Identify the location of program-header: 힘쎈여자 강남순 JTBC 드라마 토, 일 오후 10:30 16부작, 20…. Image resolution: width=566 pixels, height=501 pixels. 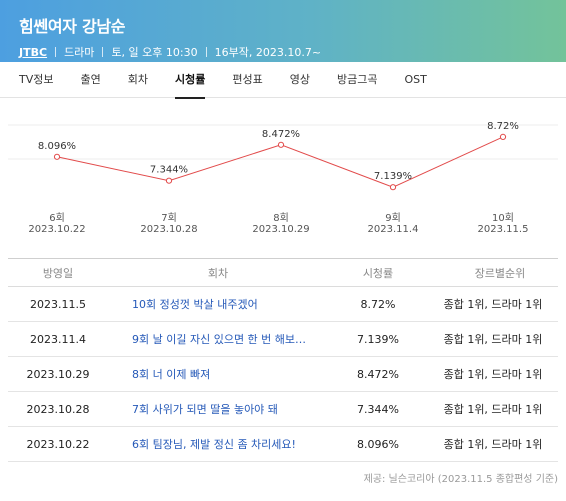
(283, 31).